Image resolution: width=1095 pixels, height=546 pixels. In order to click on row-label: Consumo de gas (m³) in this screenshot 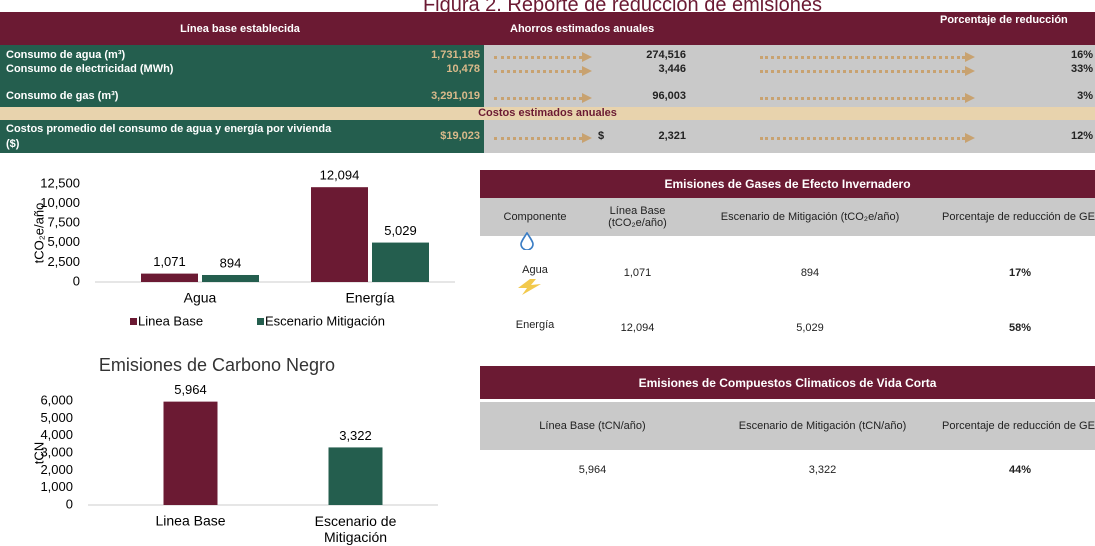, I will do `click(62, 96)`.